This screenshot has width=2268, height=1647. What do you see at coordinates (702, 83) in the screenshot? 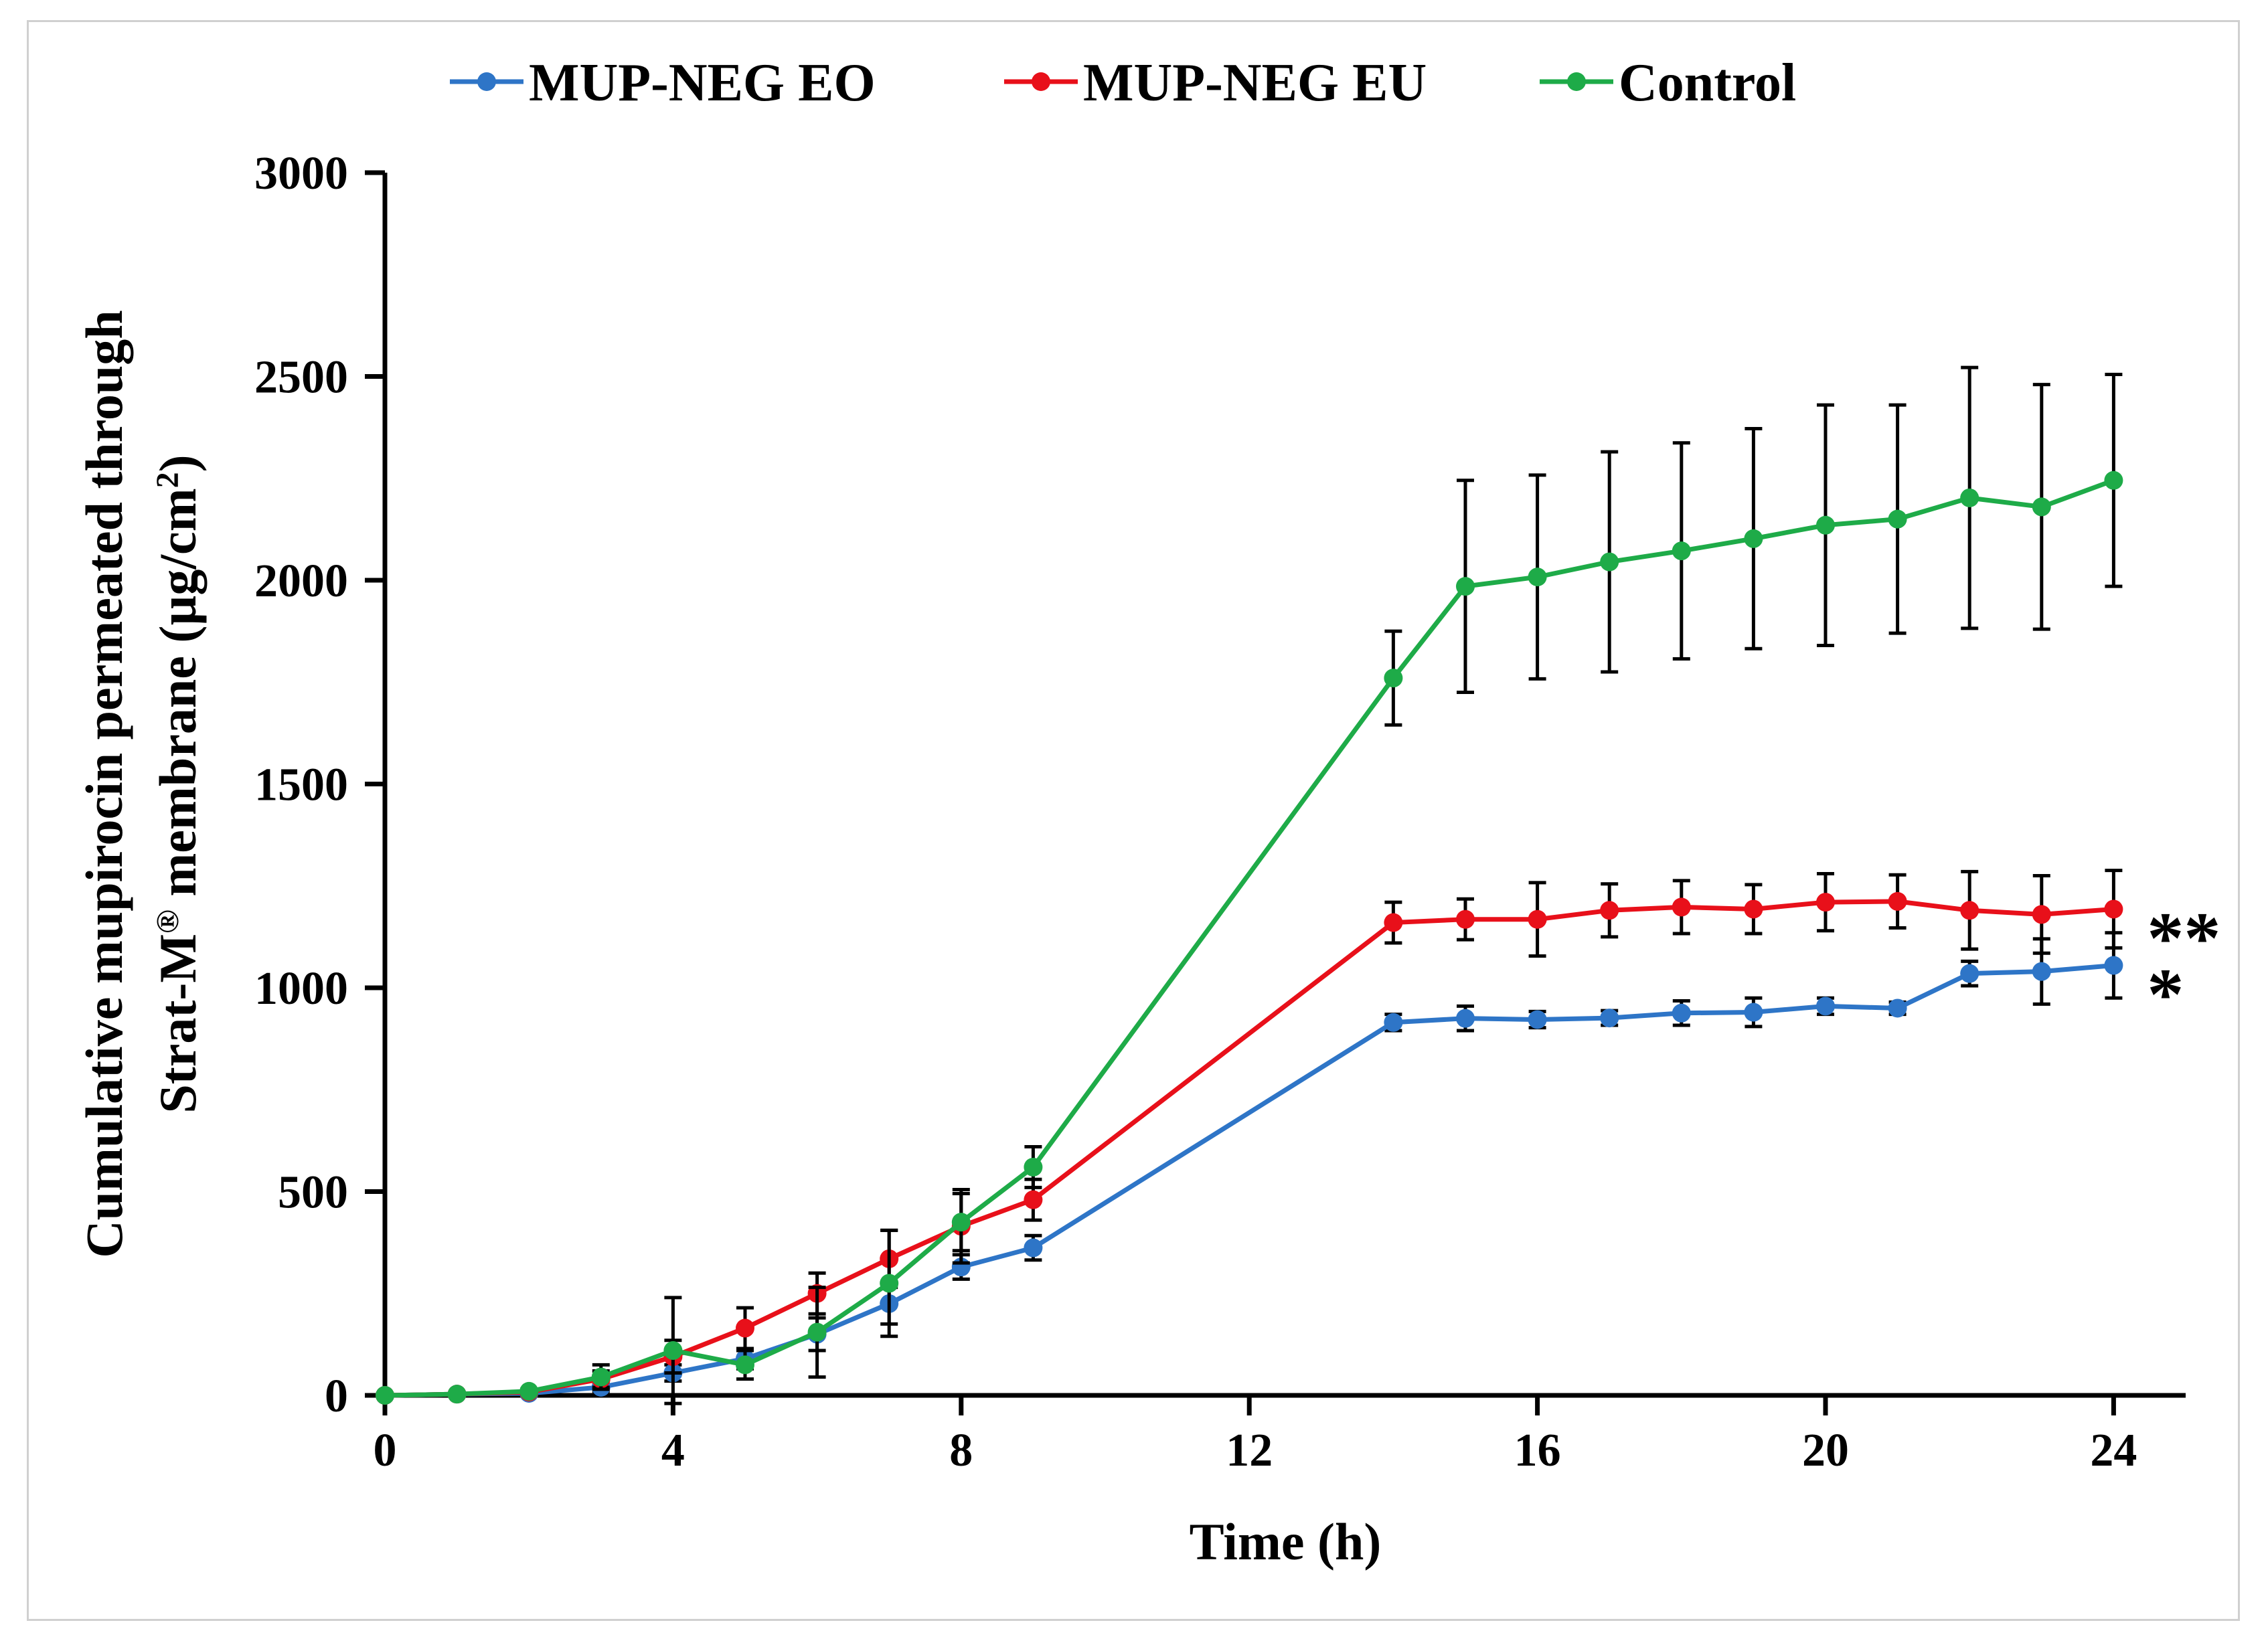
I see `legend-label: MUP-NEG EO` at bounding box center [702, 83].